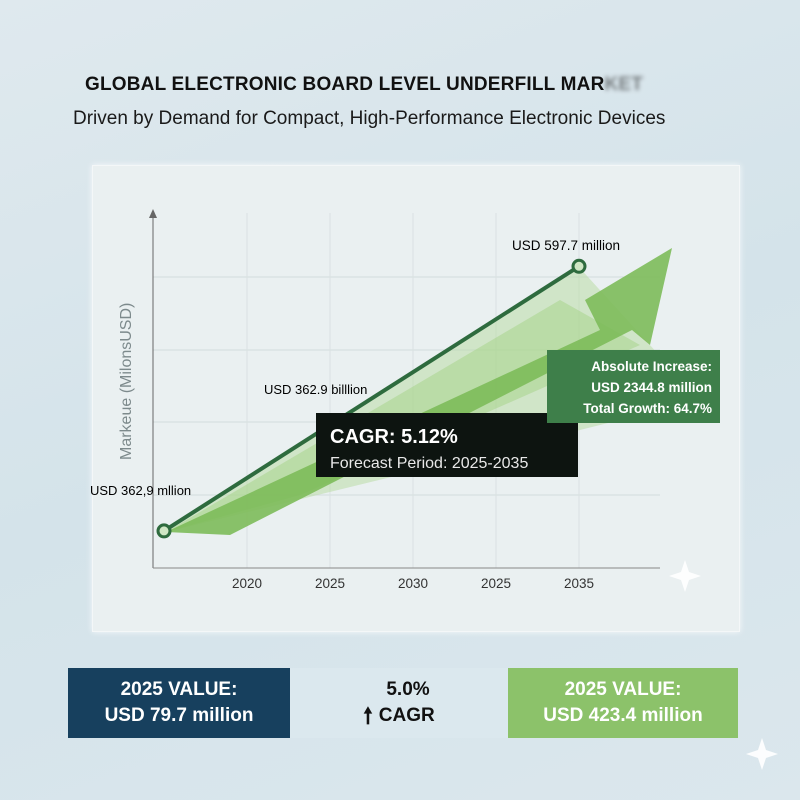 This screenshot has width=800, height=800. What do you see at coordinates (623, 703) in the screenshot?
I see `summary-end-value: 2025 VALUE: USD 423.4 million` at bounding box center [623, 703].